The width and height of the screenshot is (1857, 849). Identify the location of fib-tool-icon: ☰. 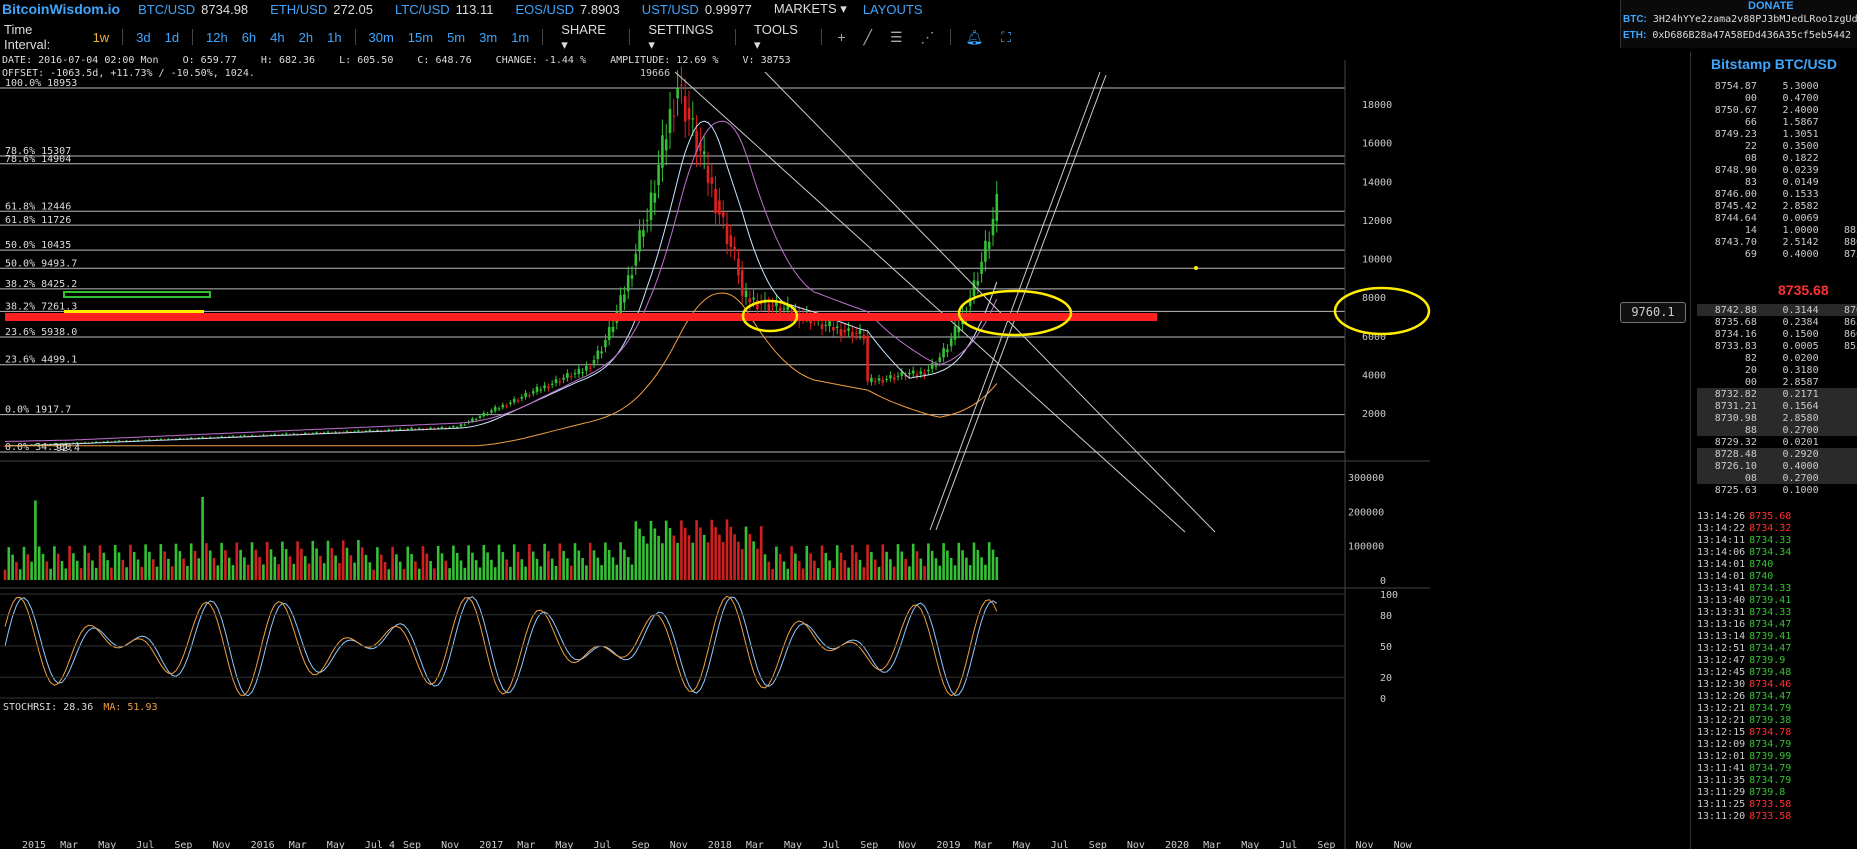
(896, 36).